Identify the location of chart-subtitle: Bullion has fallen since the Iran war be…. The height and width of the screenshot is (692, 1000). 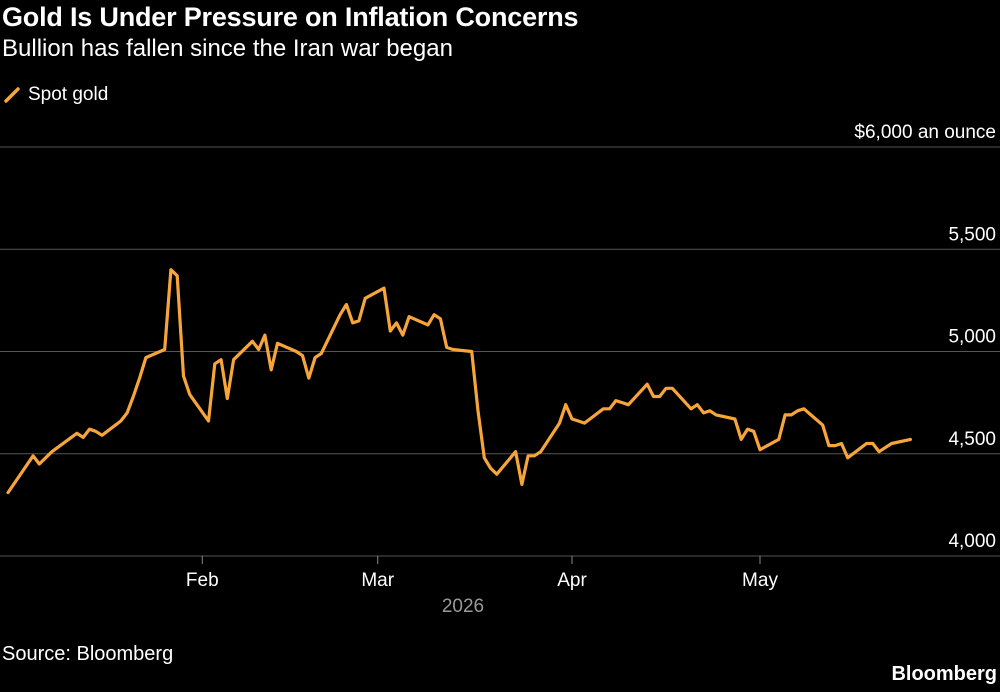
(227, 48).